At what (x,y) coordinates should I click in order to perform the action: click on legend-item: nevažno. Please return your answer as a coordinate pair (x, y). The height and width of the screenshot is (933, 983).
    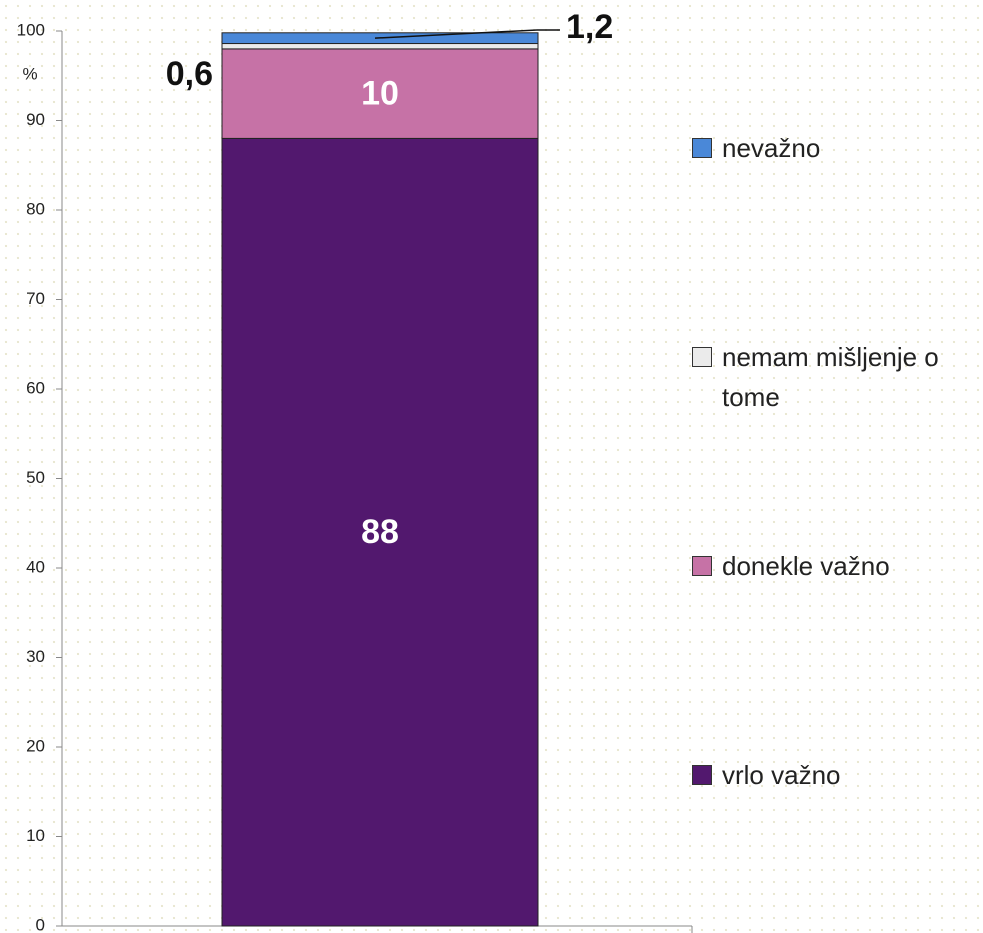
    Looking at the image, I should click on (837, 148).